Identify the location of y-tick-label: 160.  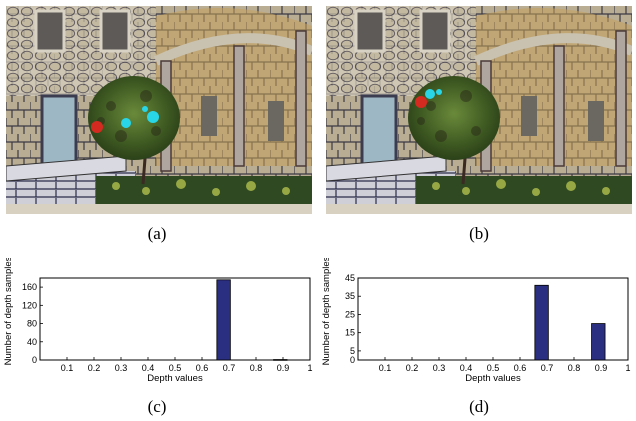
(29, 287).